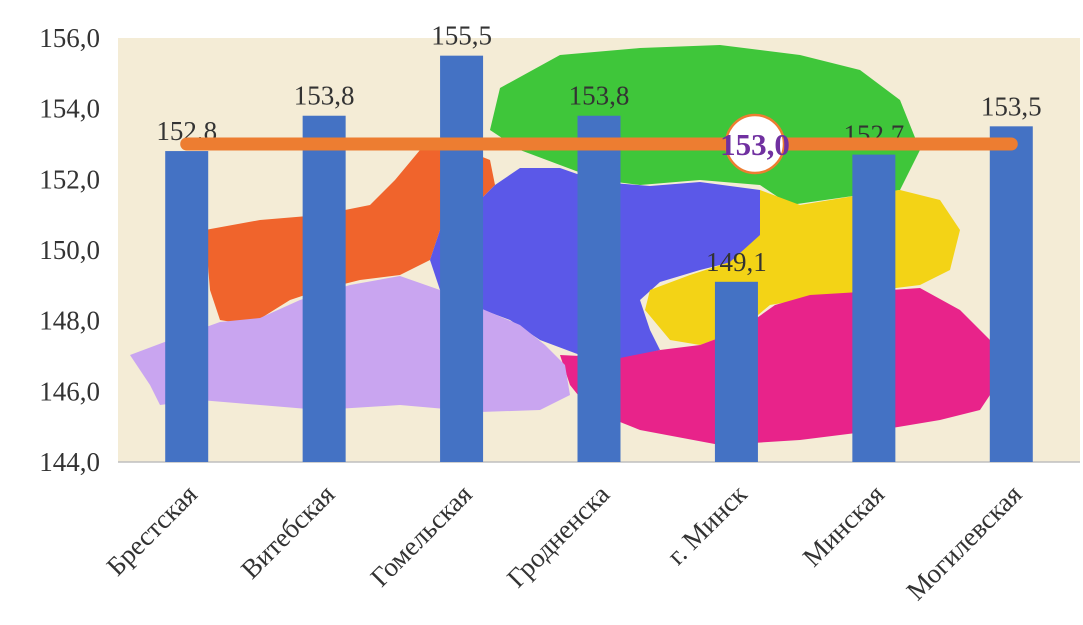 This screenshot has height=625, width=1083. Describe the element at coordinates (69, 391) in the screenshot. I see `y-tick-label: 146,0` at that location.